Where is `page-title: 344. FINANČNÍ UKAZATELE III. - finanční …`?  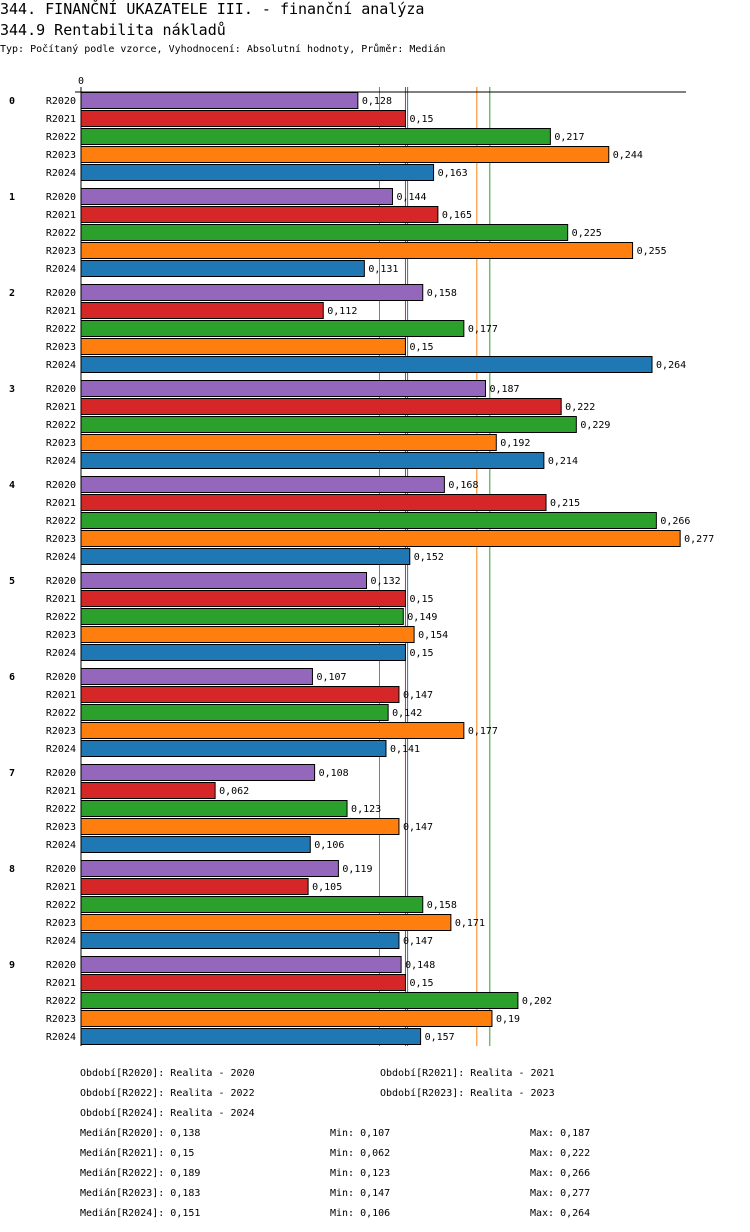
page-title: 344. FINANČNÍ UKAZATELE III. - finanční … is located at coordinates (212, 9).